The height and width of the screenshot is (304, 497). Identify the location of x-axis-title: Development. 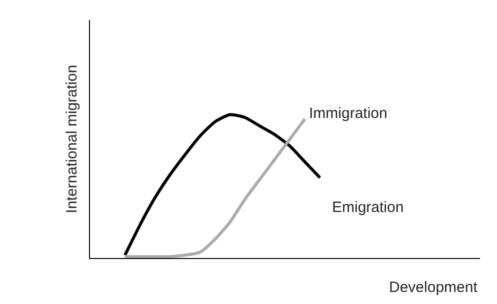
(433, 287).